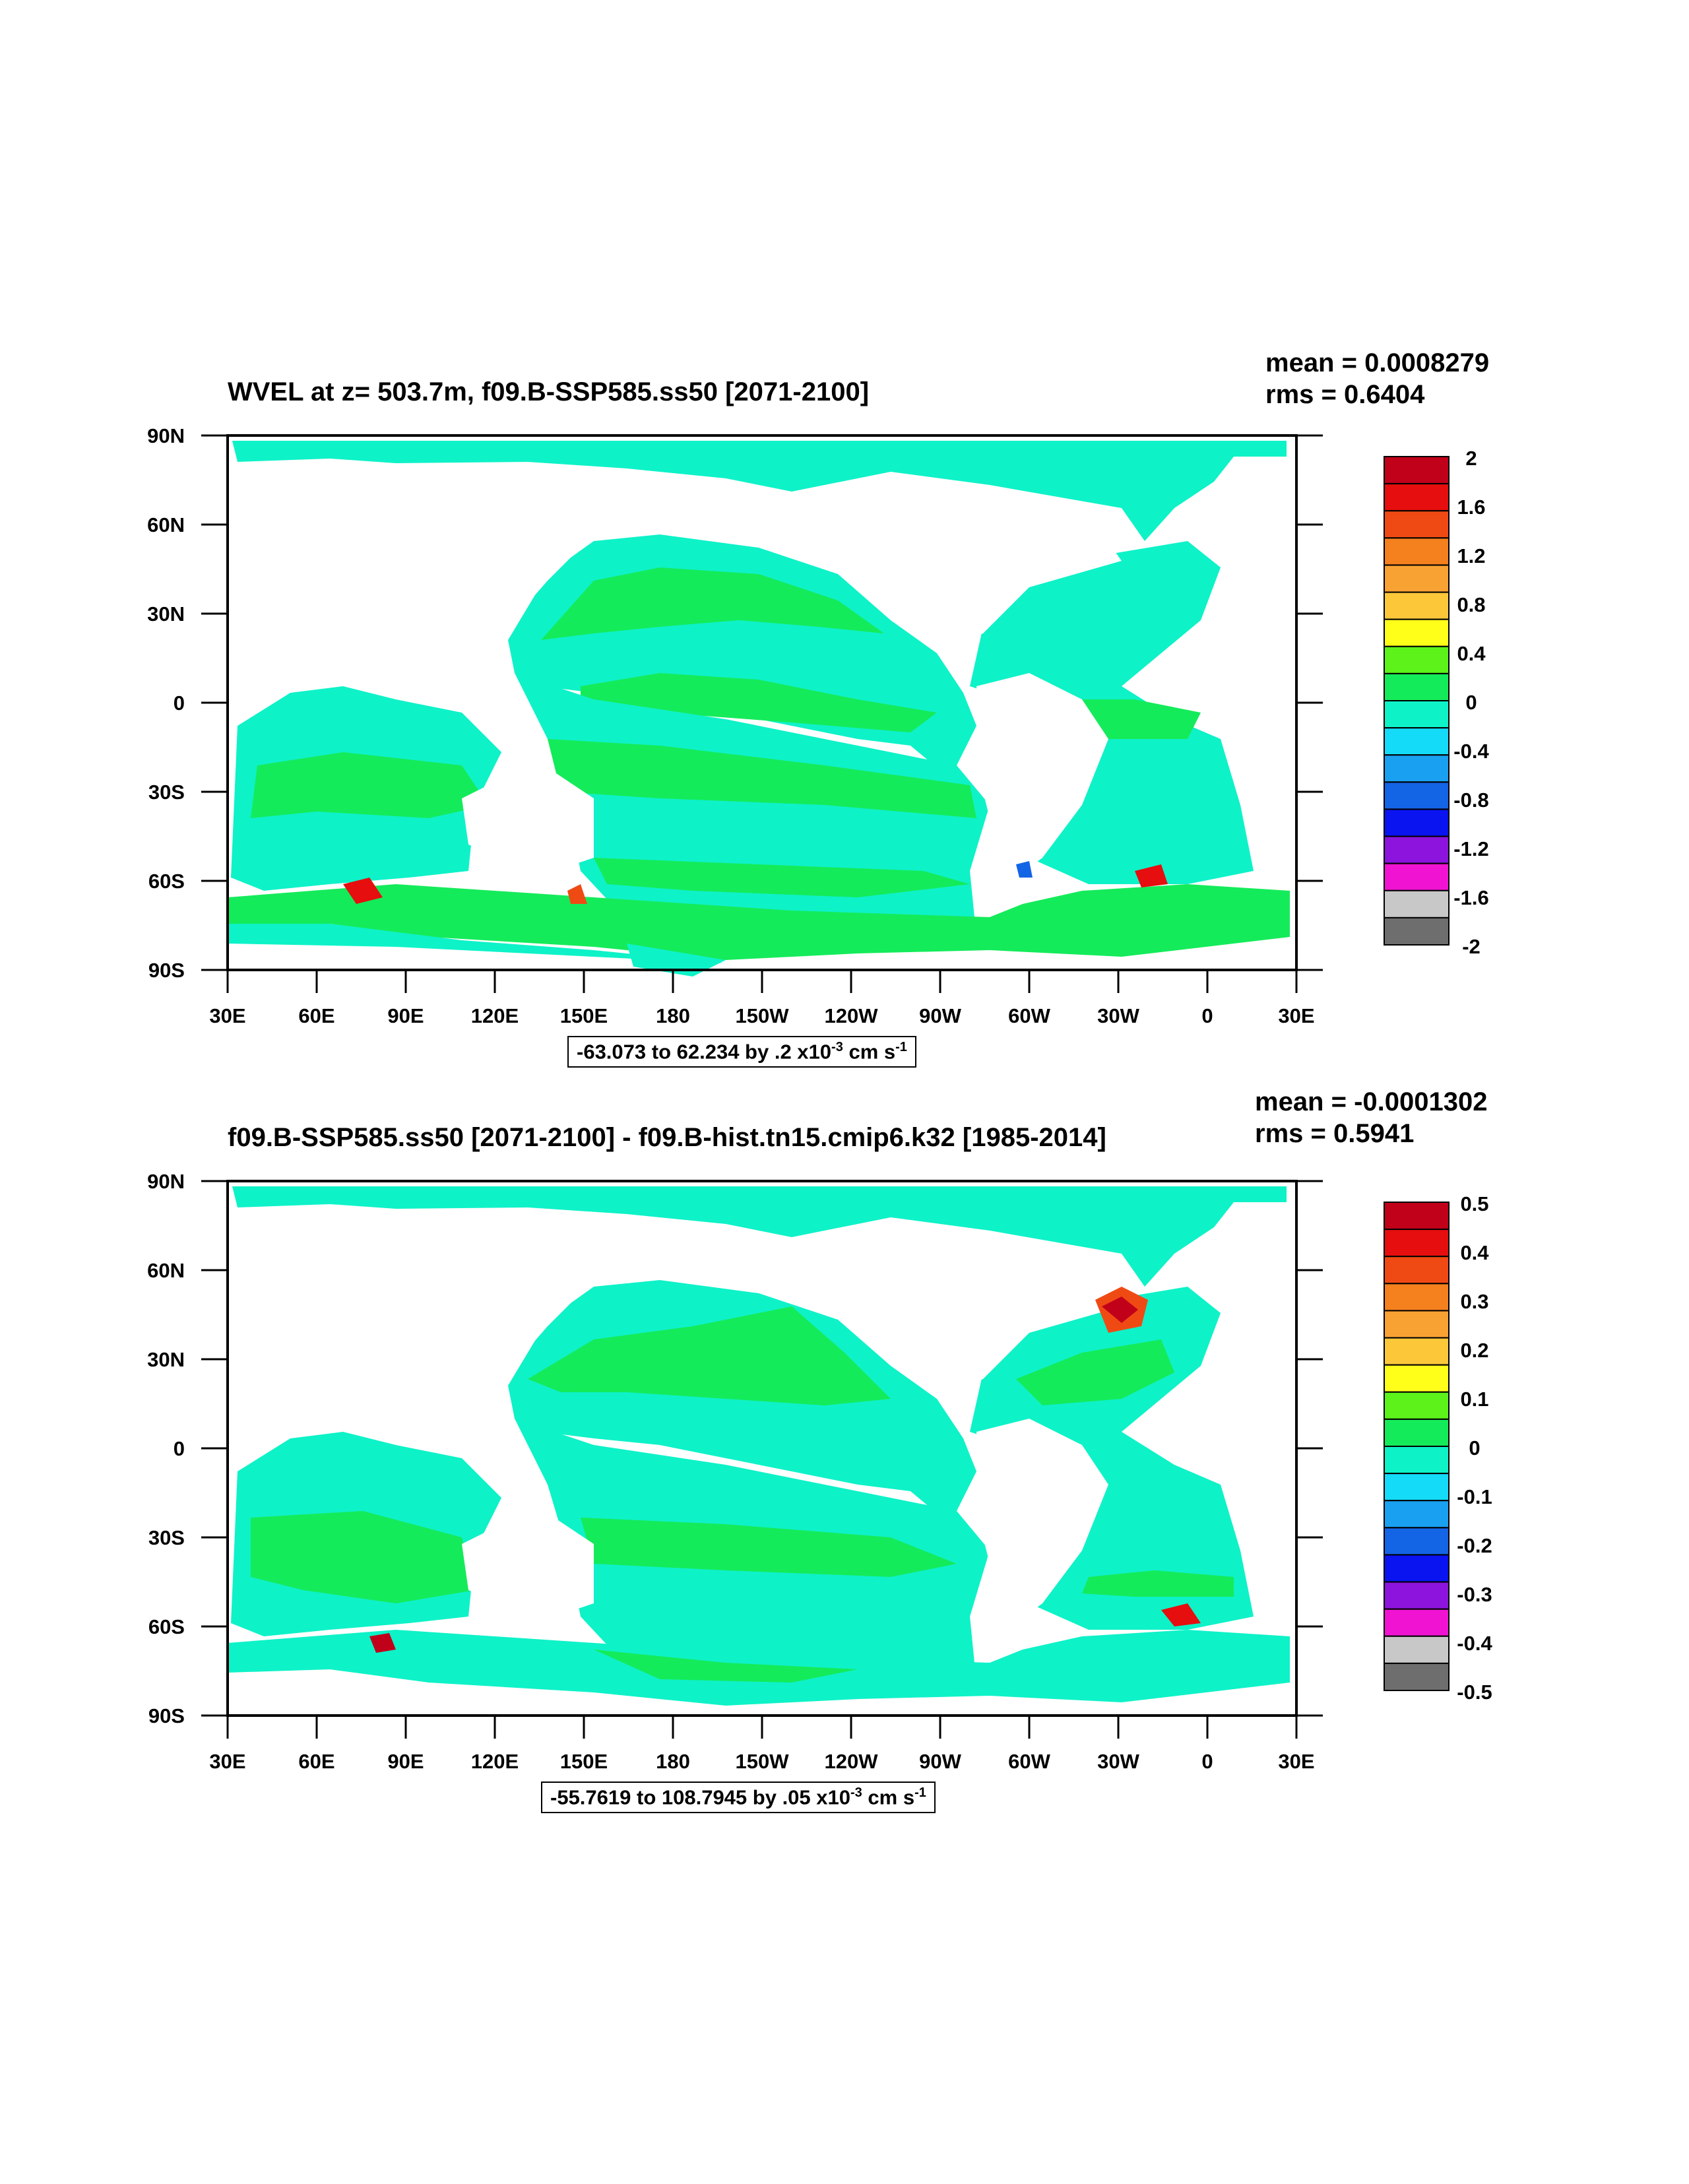 Image resolution: width=1689 pixels, height=2184 pixels. Describe the element at coordinates (1470, 800) in the screenshot. I see `colorbar-label: -0.8` at that location.